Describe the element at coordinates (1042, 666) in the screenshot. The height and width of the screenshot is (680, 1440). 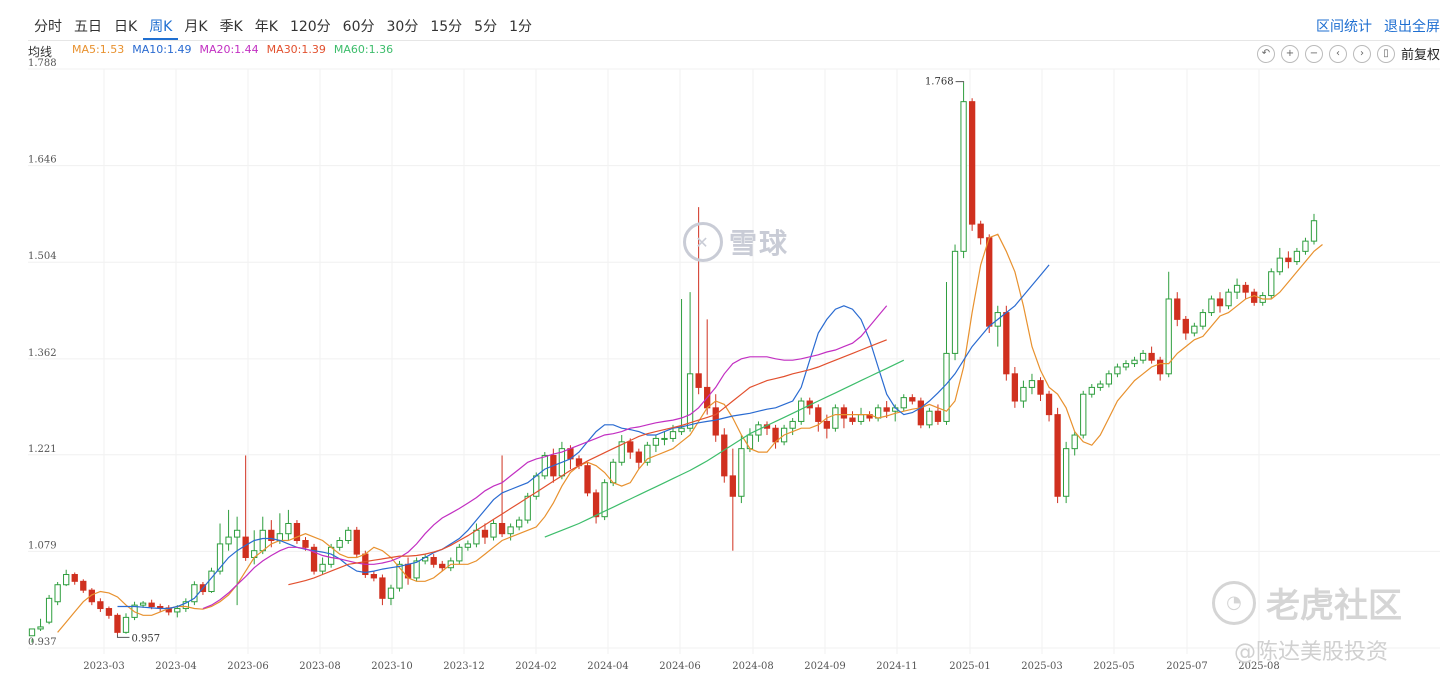
I see `x-tick-label: 2025-03` at that location.